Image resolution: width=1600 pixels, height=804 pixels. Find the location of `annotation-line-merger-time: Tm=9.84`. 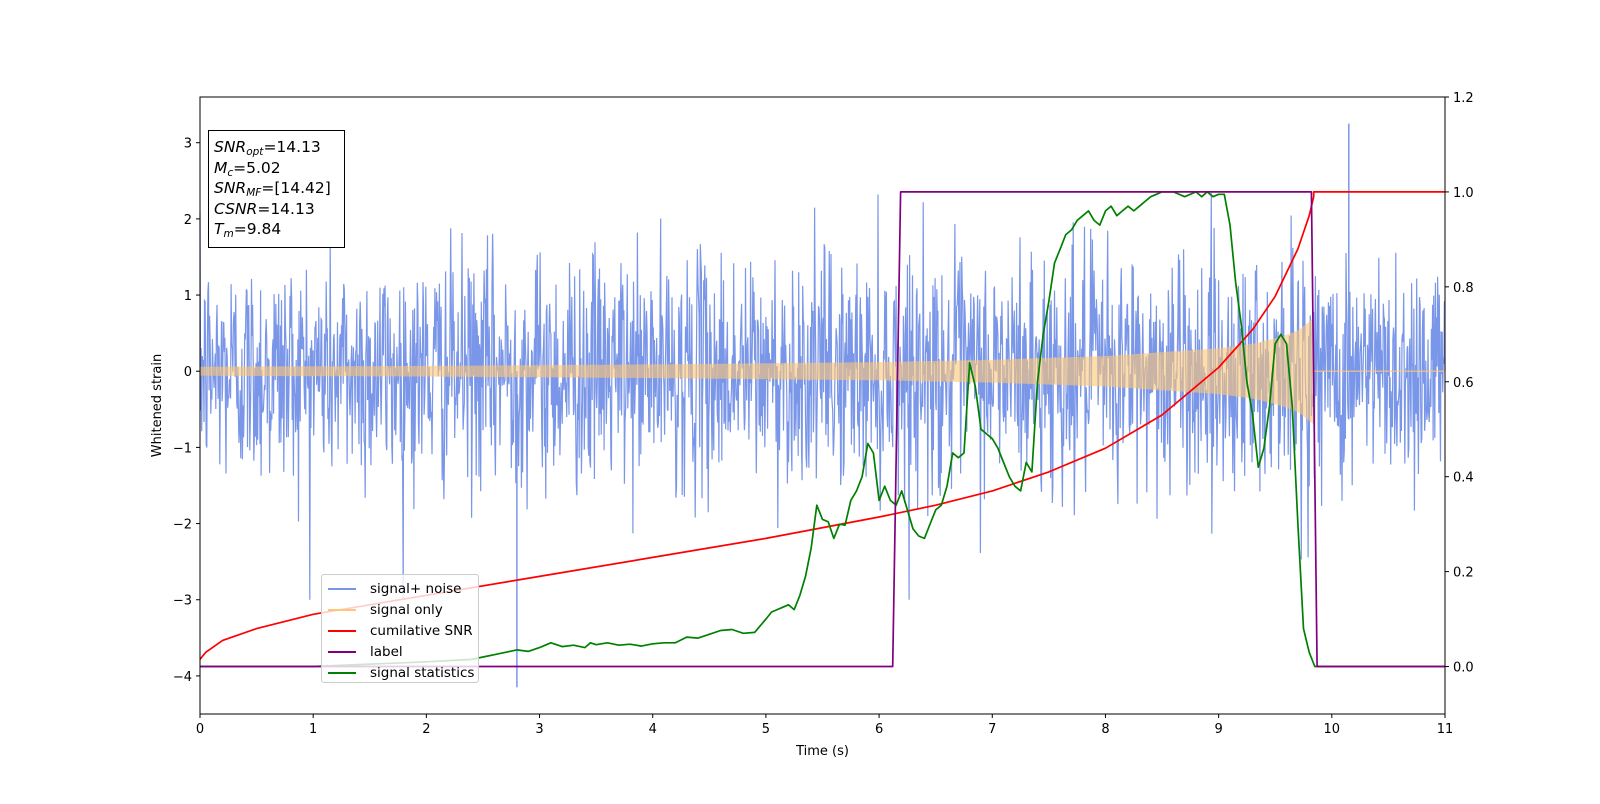

annotation-line-merger-time: Tm=9.84 is located at coordinates (248, 230).